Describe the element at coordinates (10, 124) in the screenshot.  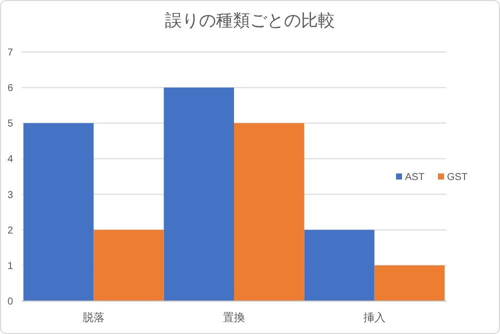
I see `y-tick-label: 5` at that location.